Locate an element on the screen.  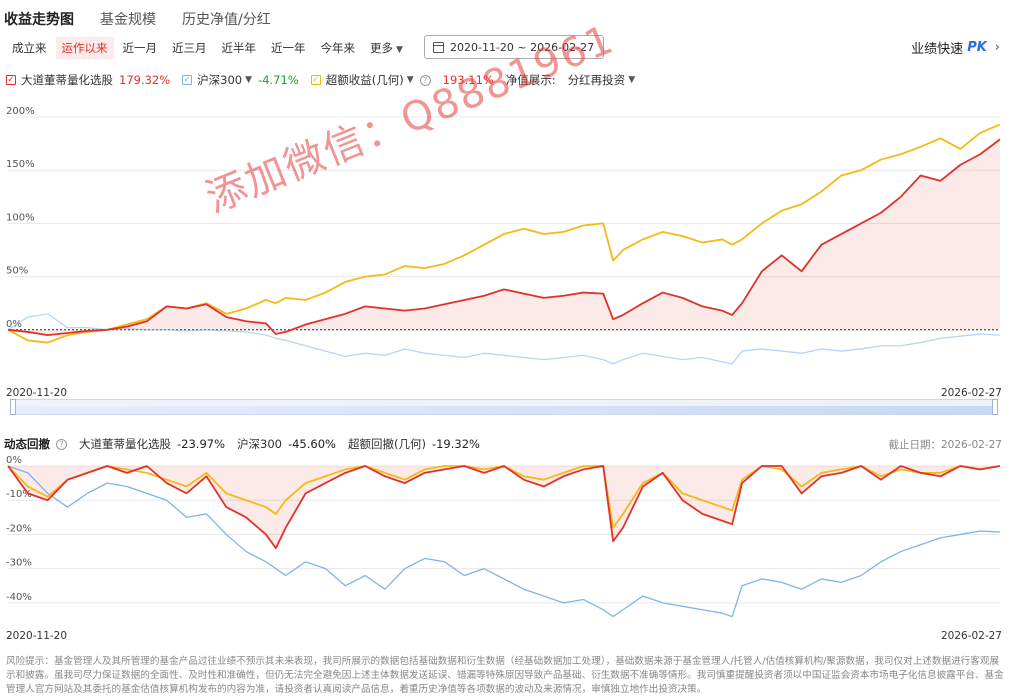
legend-index-value: -4.71% is located at coordinates (278, 80).